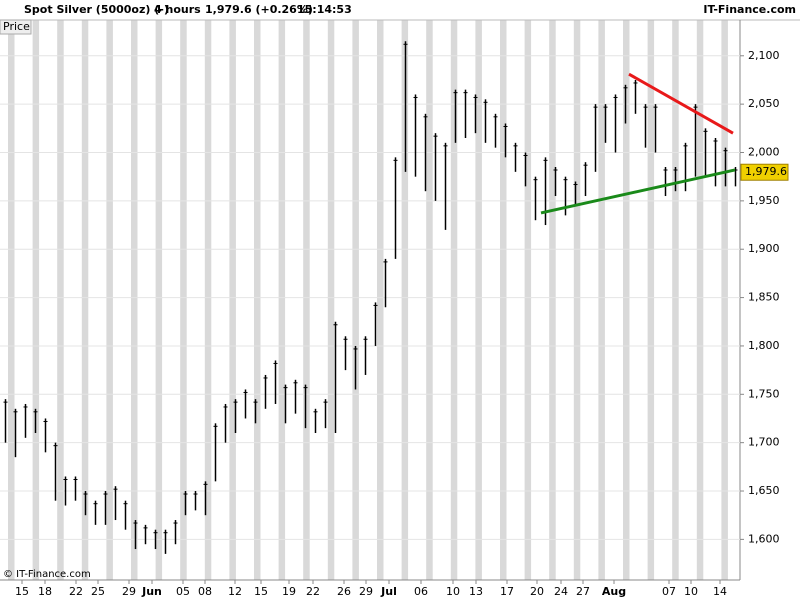  I want to click on y-tick-label: 2,000, so click(764, 152).